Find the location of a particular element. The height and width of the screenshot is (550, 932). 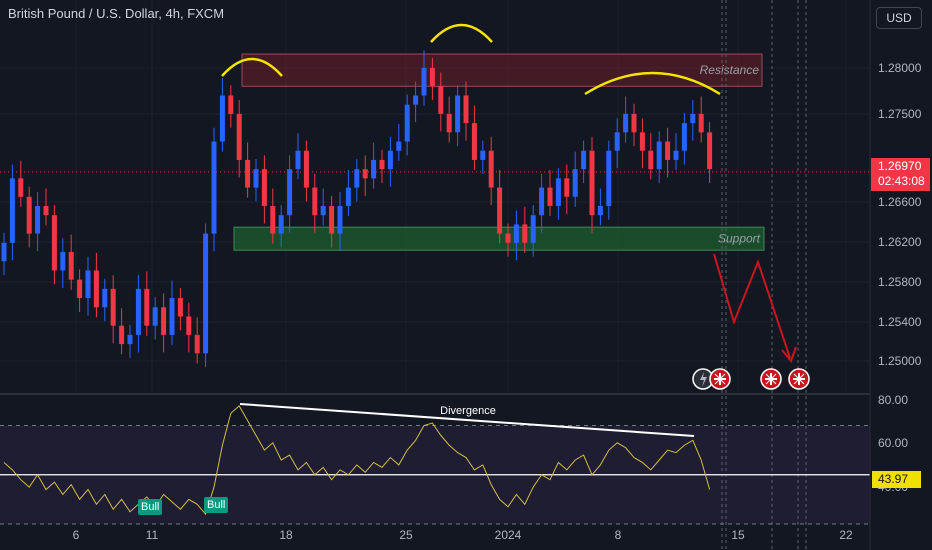

price-tick: 1.25800 is located at coordinates (900, 282).